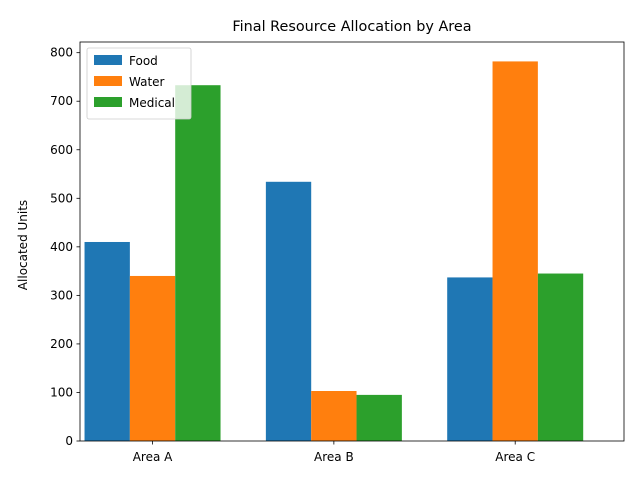 The width and height of the screenshot is (640, 480). I want to click on y-tick-label: 0, so click(69, 441).